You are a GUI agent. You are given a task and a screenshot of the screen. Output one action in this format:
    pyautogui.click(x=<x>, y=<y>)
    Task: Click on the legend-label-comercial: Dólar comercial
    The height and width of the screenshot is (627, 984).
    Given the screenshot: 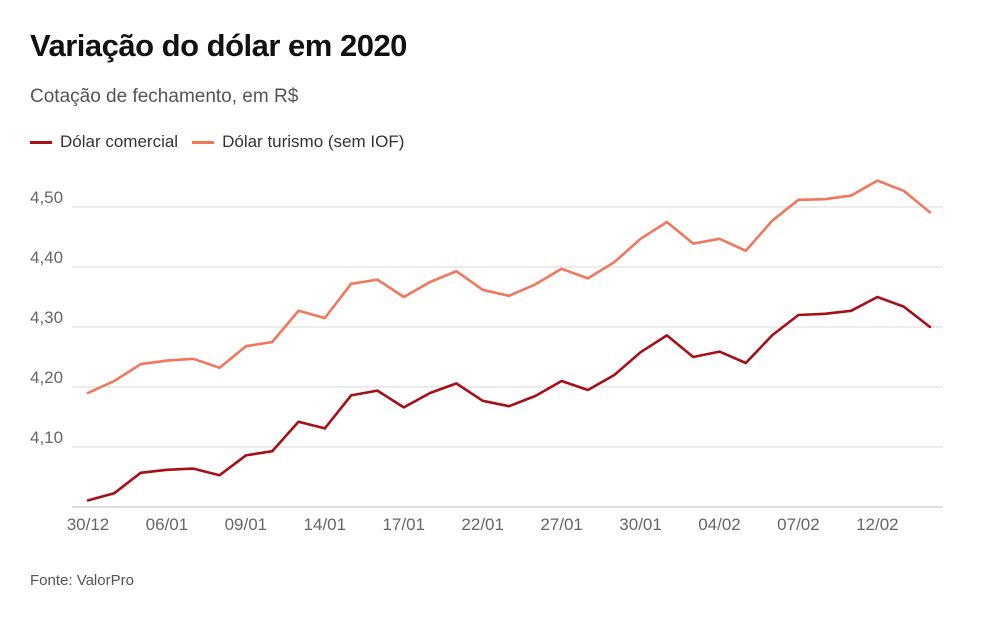 What is the action you would take?
    pyautogui.click(x=119, y=141)
    